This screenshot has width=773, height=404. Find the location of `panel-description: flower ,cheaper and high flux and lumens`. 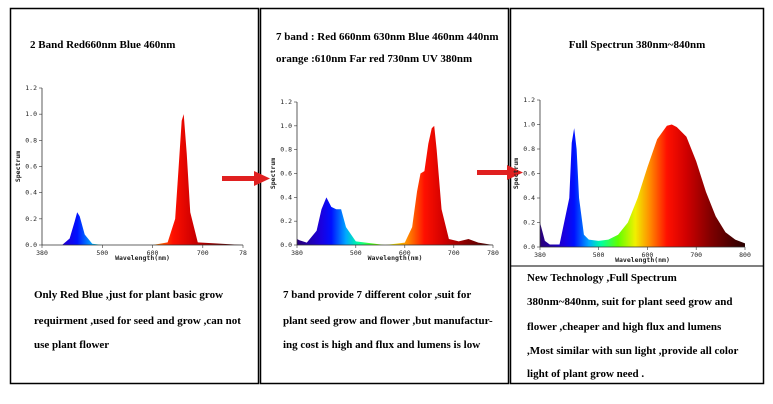

panel-description: flower ,cheaper and high flux and lumens is located at coordinates (624, 327).